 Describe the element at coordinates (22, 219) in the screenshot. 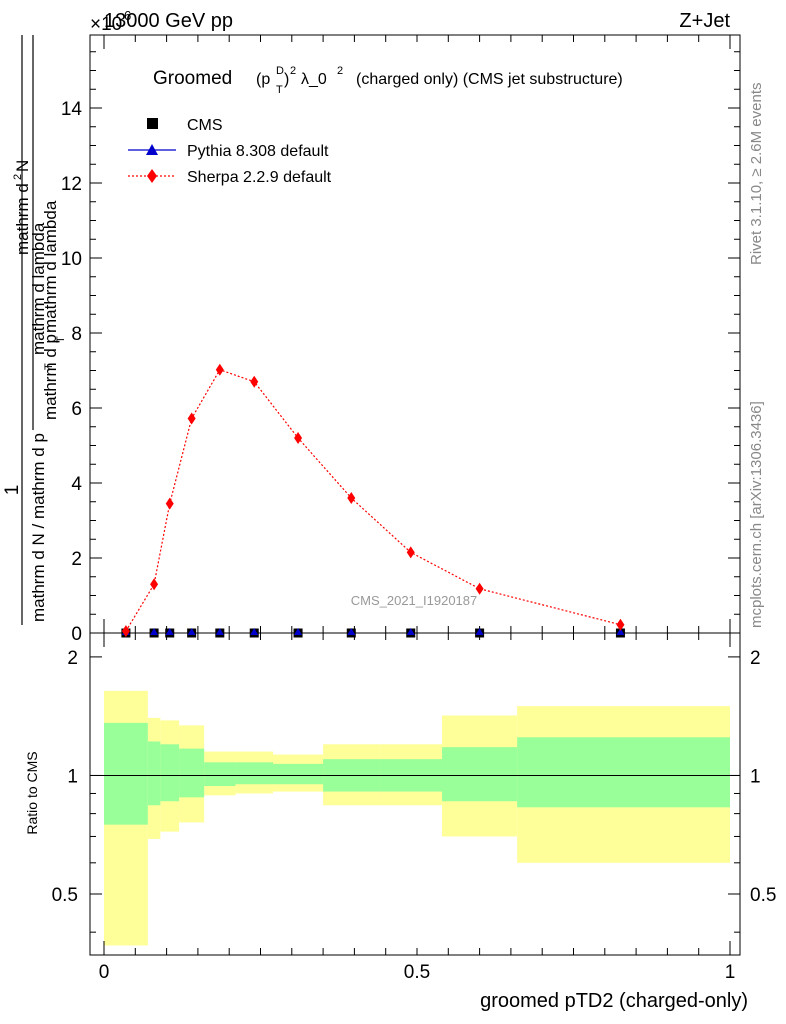

I see `ylabel-right-num: mathrm d` at that location.